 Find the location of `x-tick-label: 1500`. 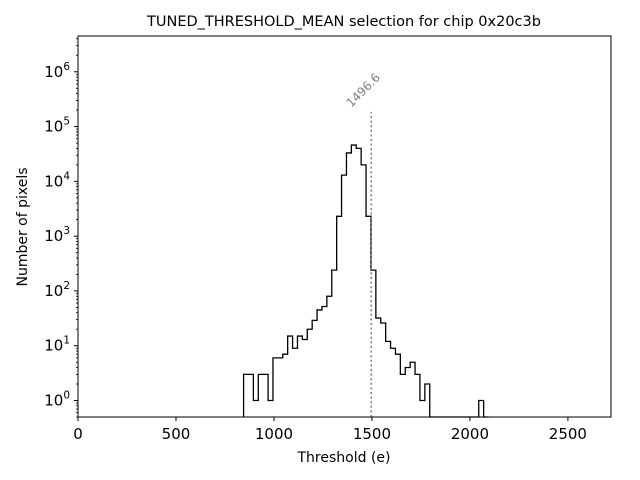

x-tick-label: 1500 is located at coordinates (372, 434).